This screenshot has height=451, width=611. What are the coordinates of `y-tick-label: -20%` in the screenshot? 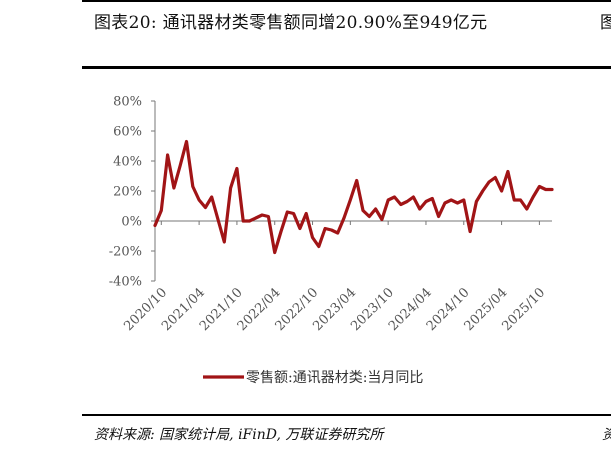 It's located at (125, 252).